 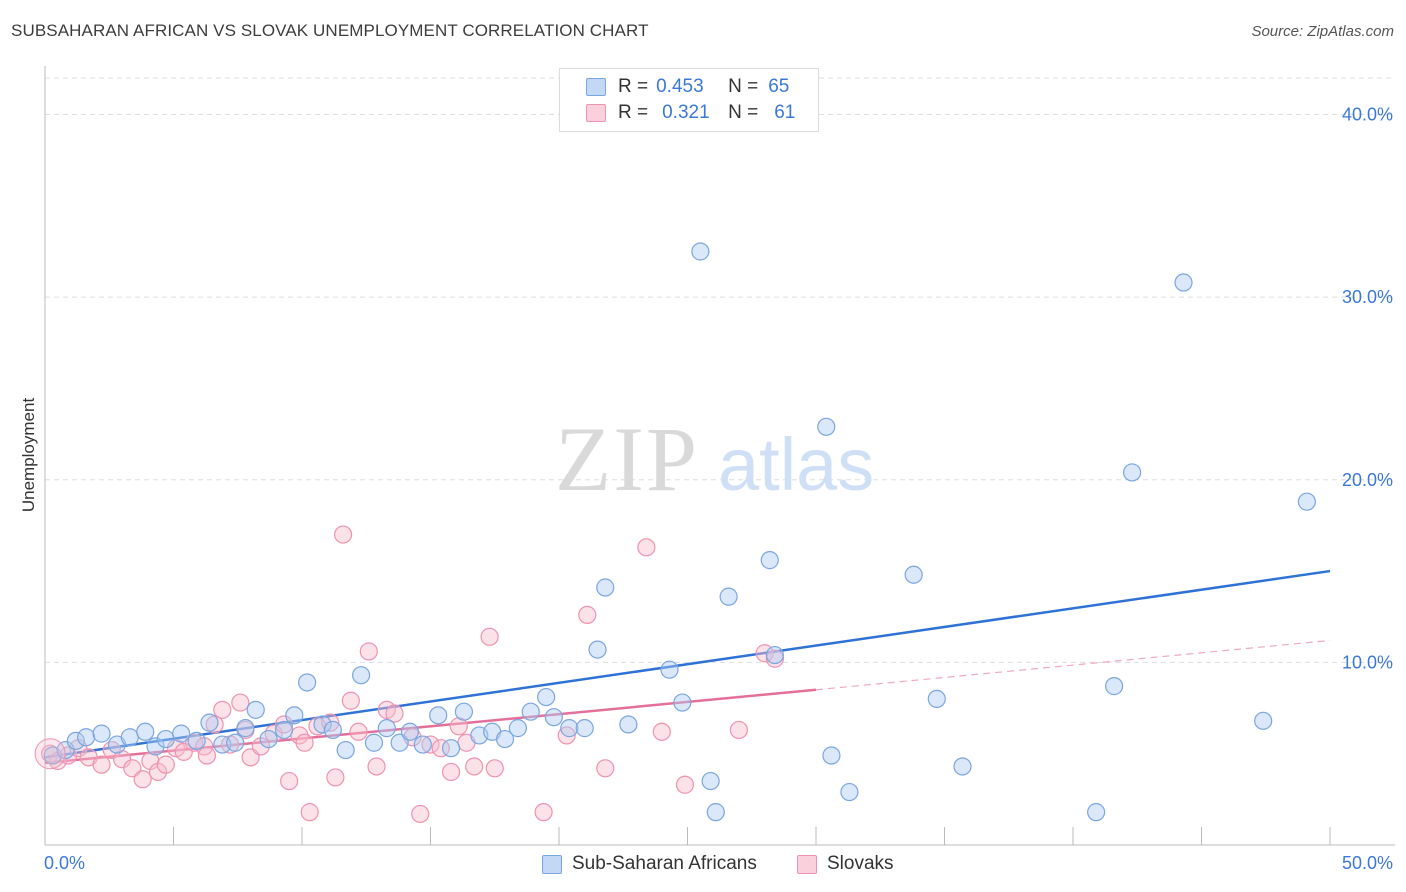 What do you see at coordinates (1367, 115) in the screenshot?
I see `y-tick-label: 40.0%` at bounding box center [1367, 115].